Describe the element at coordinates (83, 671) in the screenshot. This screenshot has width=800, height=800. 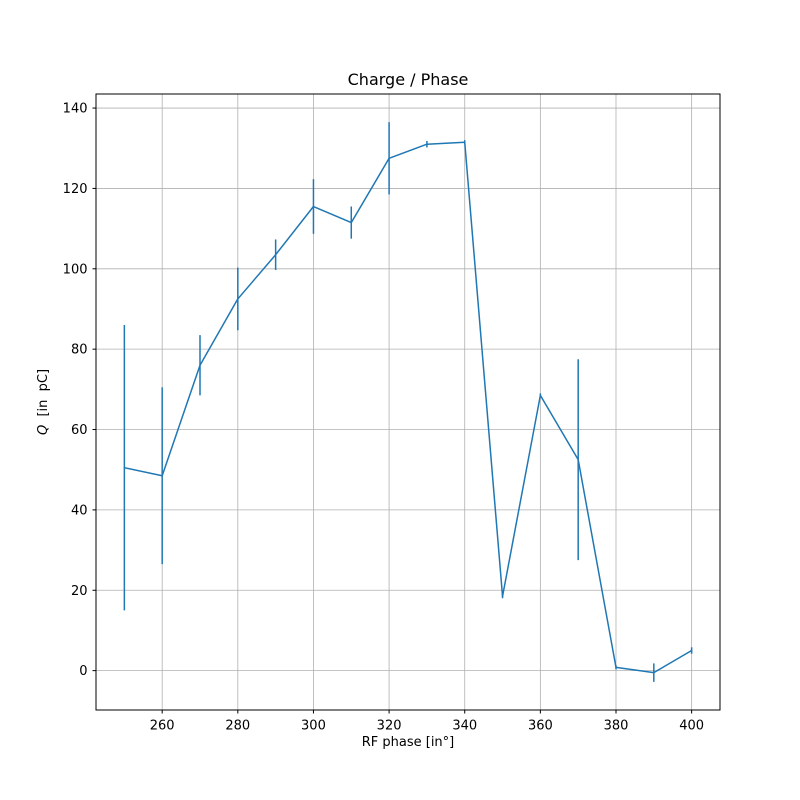
I see `y-tick-label: 0` at that location.